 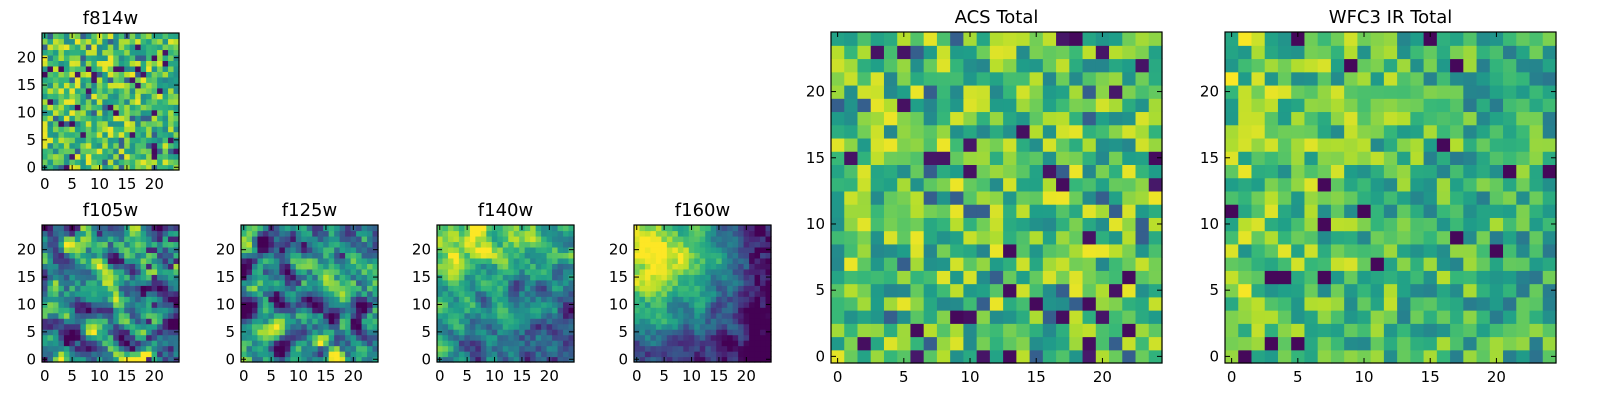 What do you see at coordinates (1214, 290) in the screenshot?
I see `y-tick-label: 5` at bounding box center [1214, 290].